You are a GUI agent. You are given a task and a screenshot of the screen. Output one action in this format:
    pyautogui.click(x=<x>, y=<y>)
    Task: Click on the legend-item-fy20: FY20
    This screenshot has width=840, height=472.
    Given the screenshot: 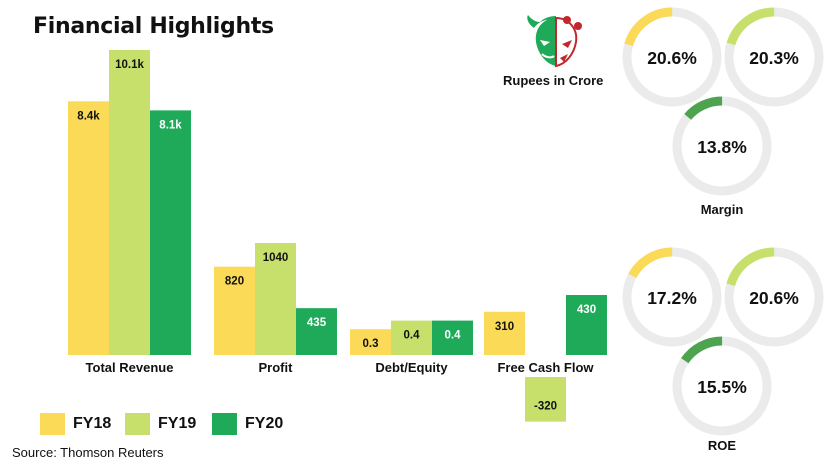 What is the action you would take?
    pyautogui.click(x=247, y=424)
    